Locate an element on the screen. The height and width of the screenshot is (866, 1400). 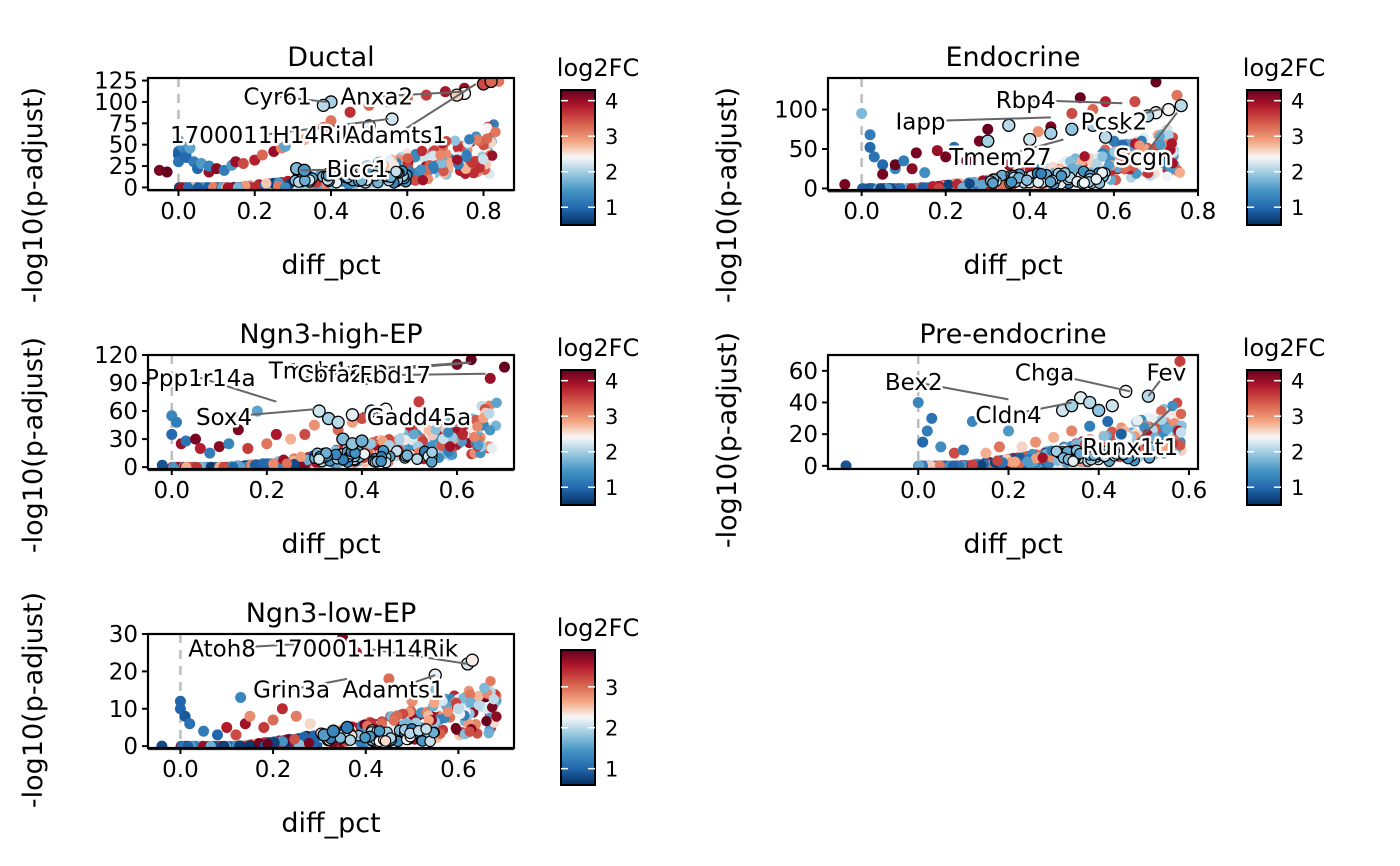
x-tick-label: 0.2 is located at coordinates (273, 770).